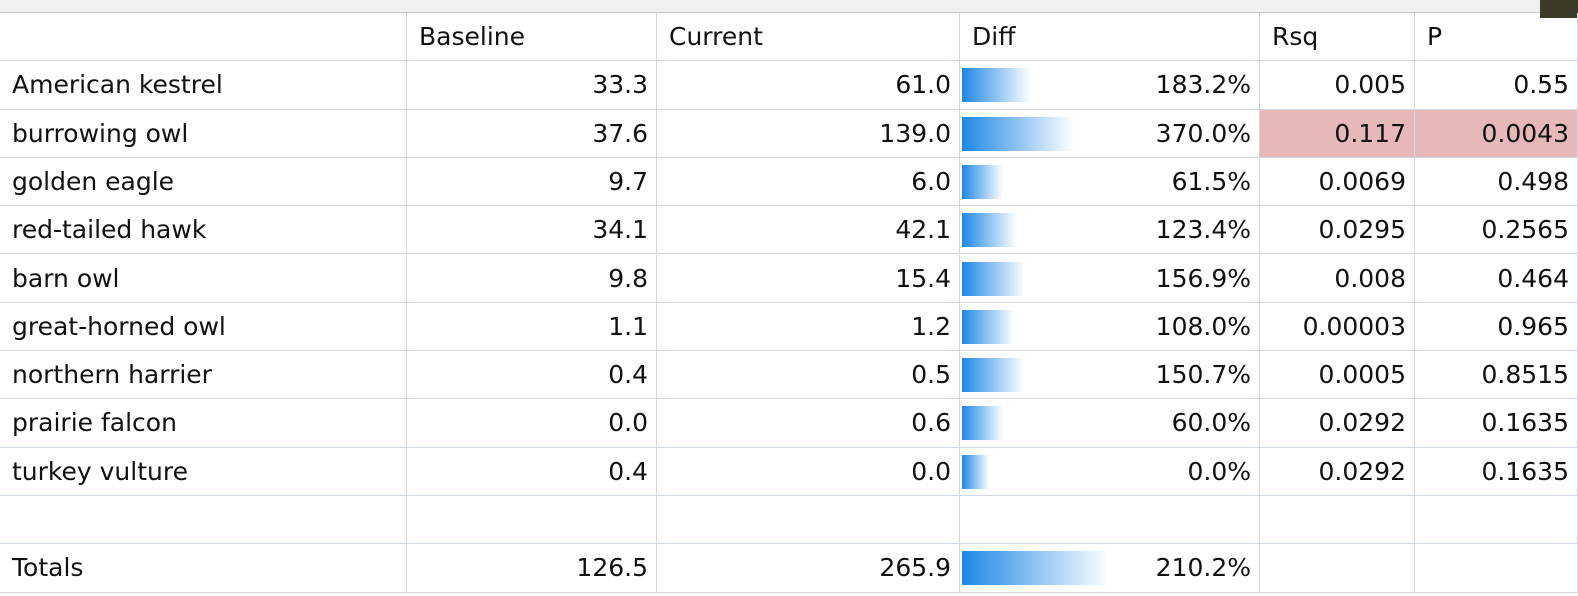 This screenshot has width=1578, height=596. I want to click on cell: 123.4%, so click(1110, 230).